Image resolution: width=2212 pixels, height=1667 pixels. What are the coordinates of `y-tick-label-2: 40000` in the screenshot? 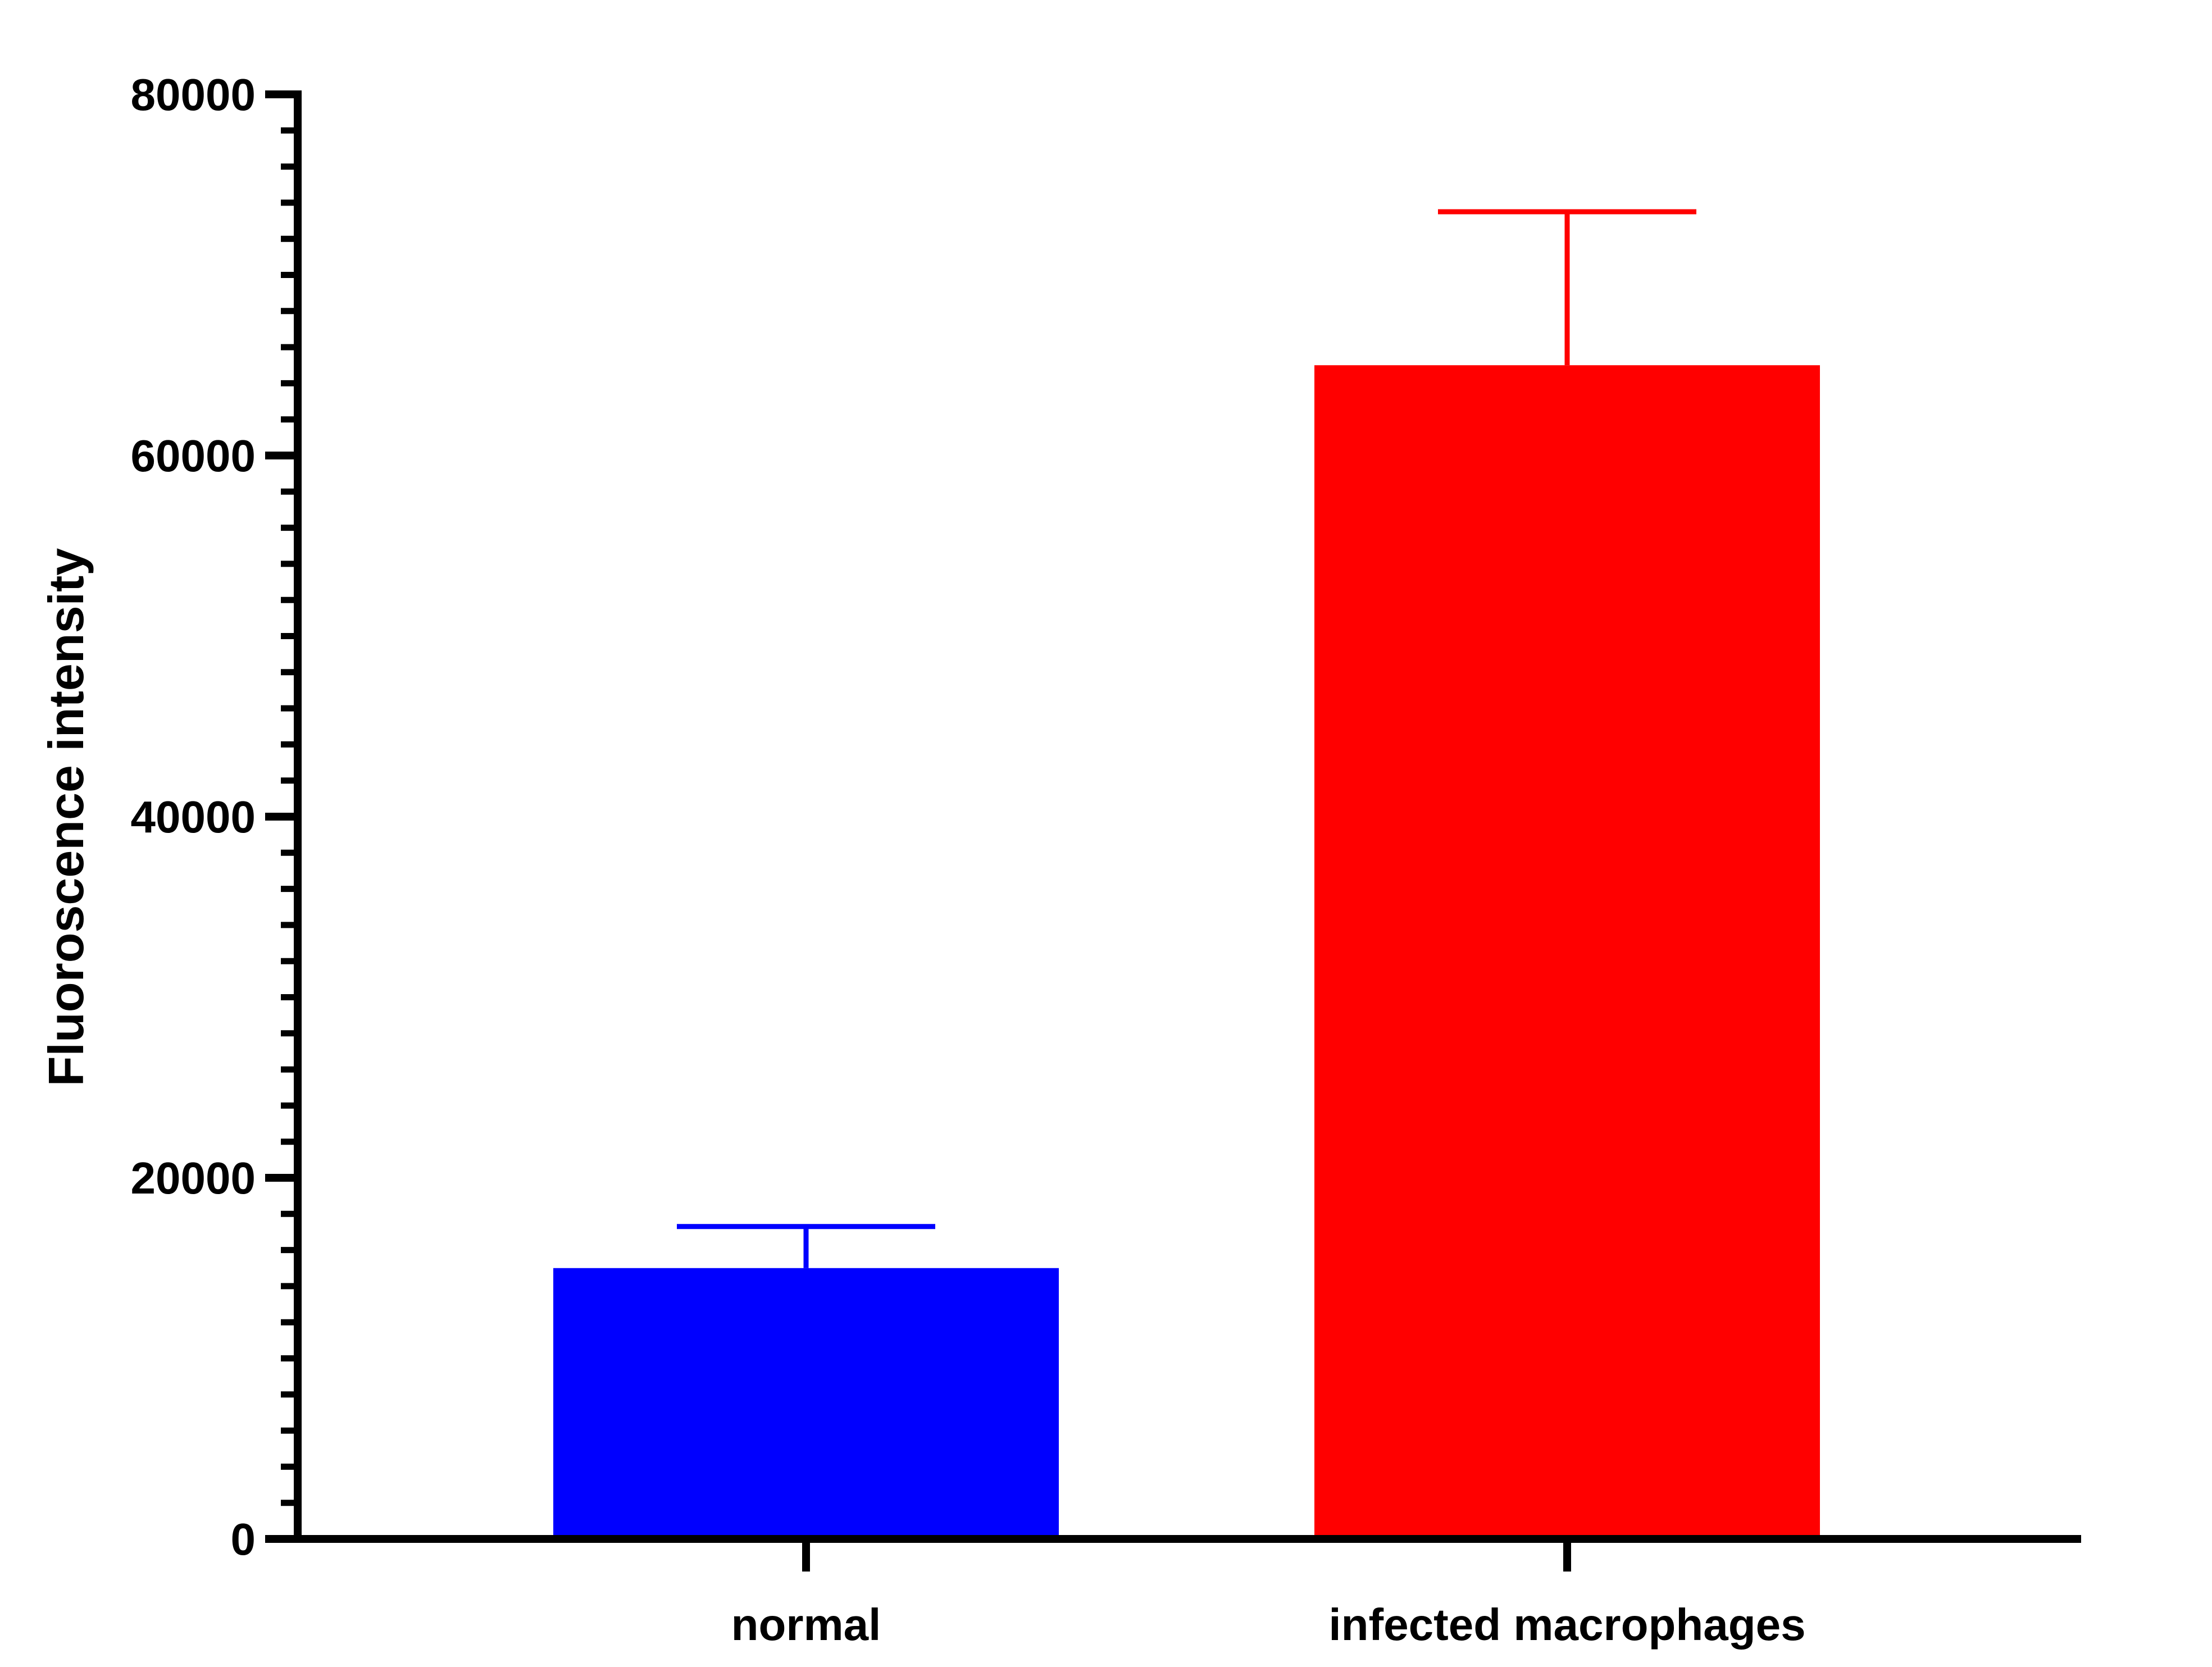 It's located at (193, 817).